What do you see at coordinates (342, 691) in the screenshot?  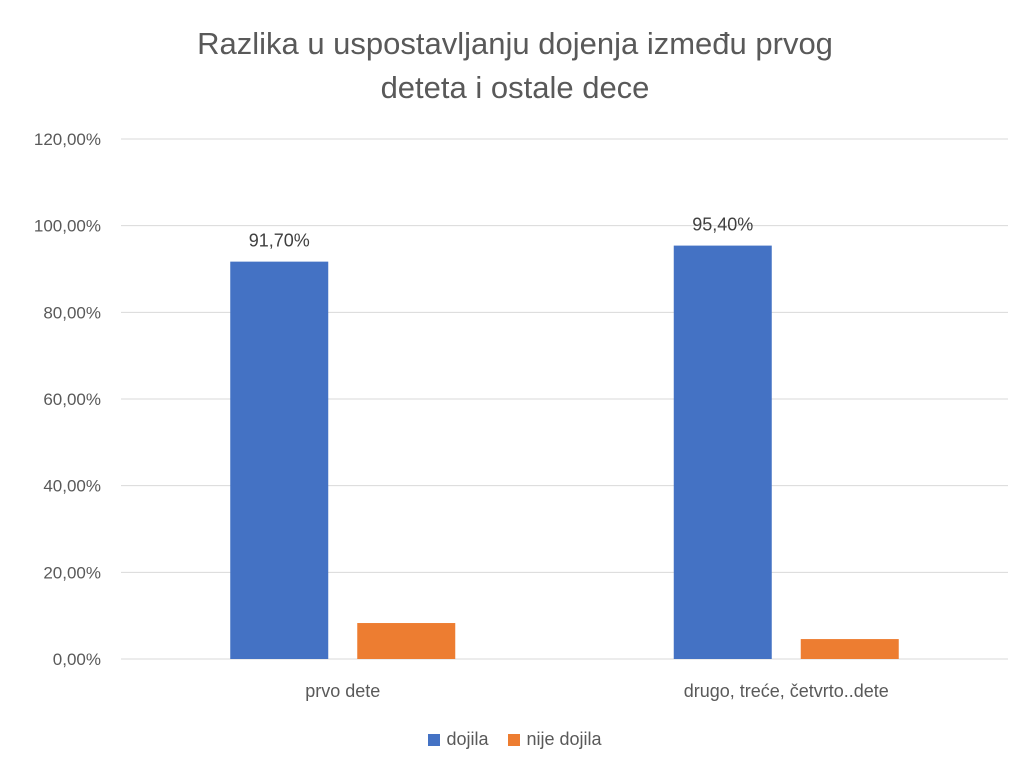 I see `x-category-label: prvo dete` at bounding box center [342, 691].